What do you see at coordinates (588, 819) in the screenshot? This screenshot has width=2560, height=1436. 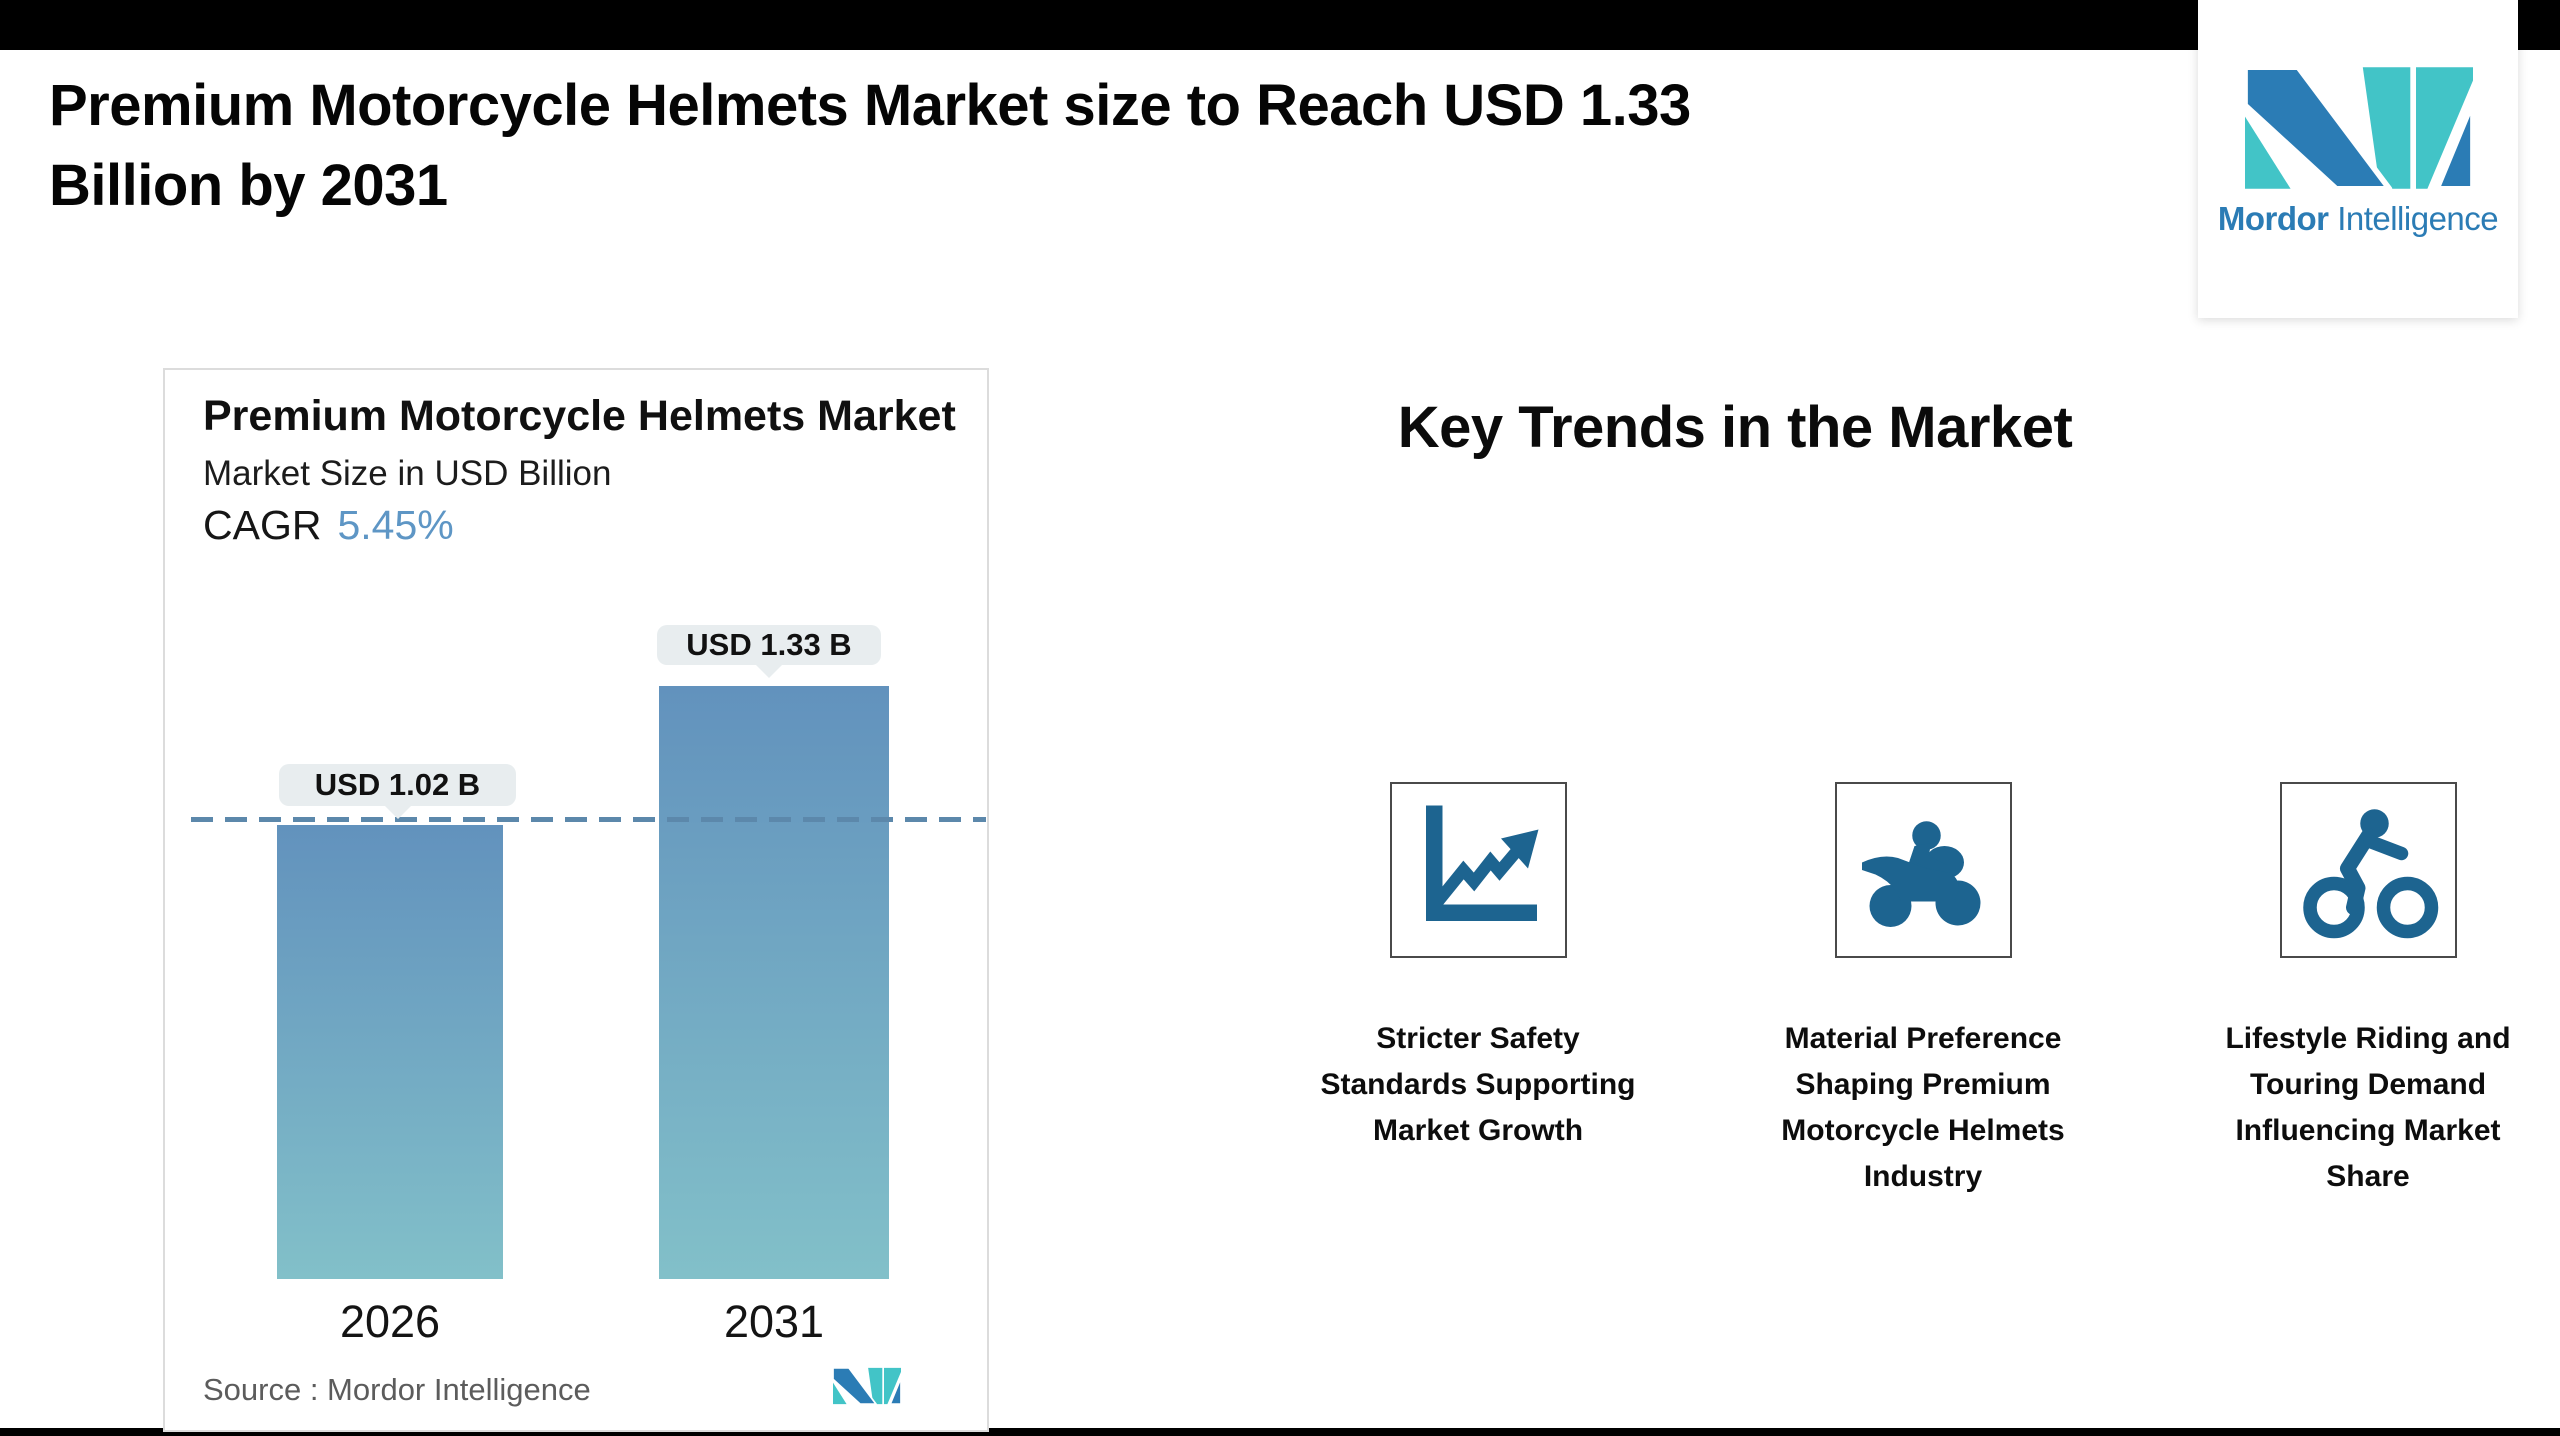 I see `reference-dashed-line` at bounding box center [588, 819].